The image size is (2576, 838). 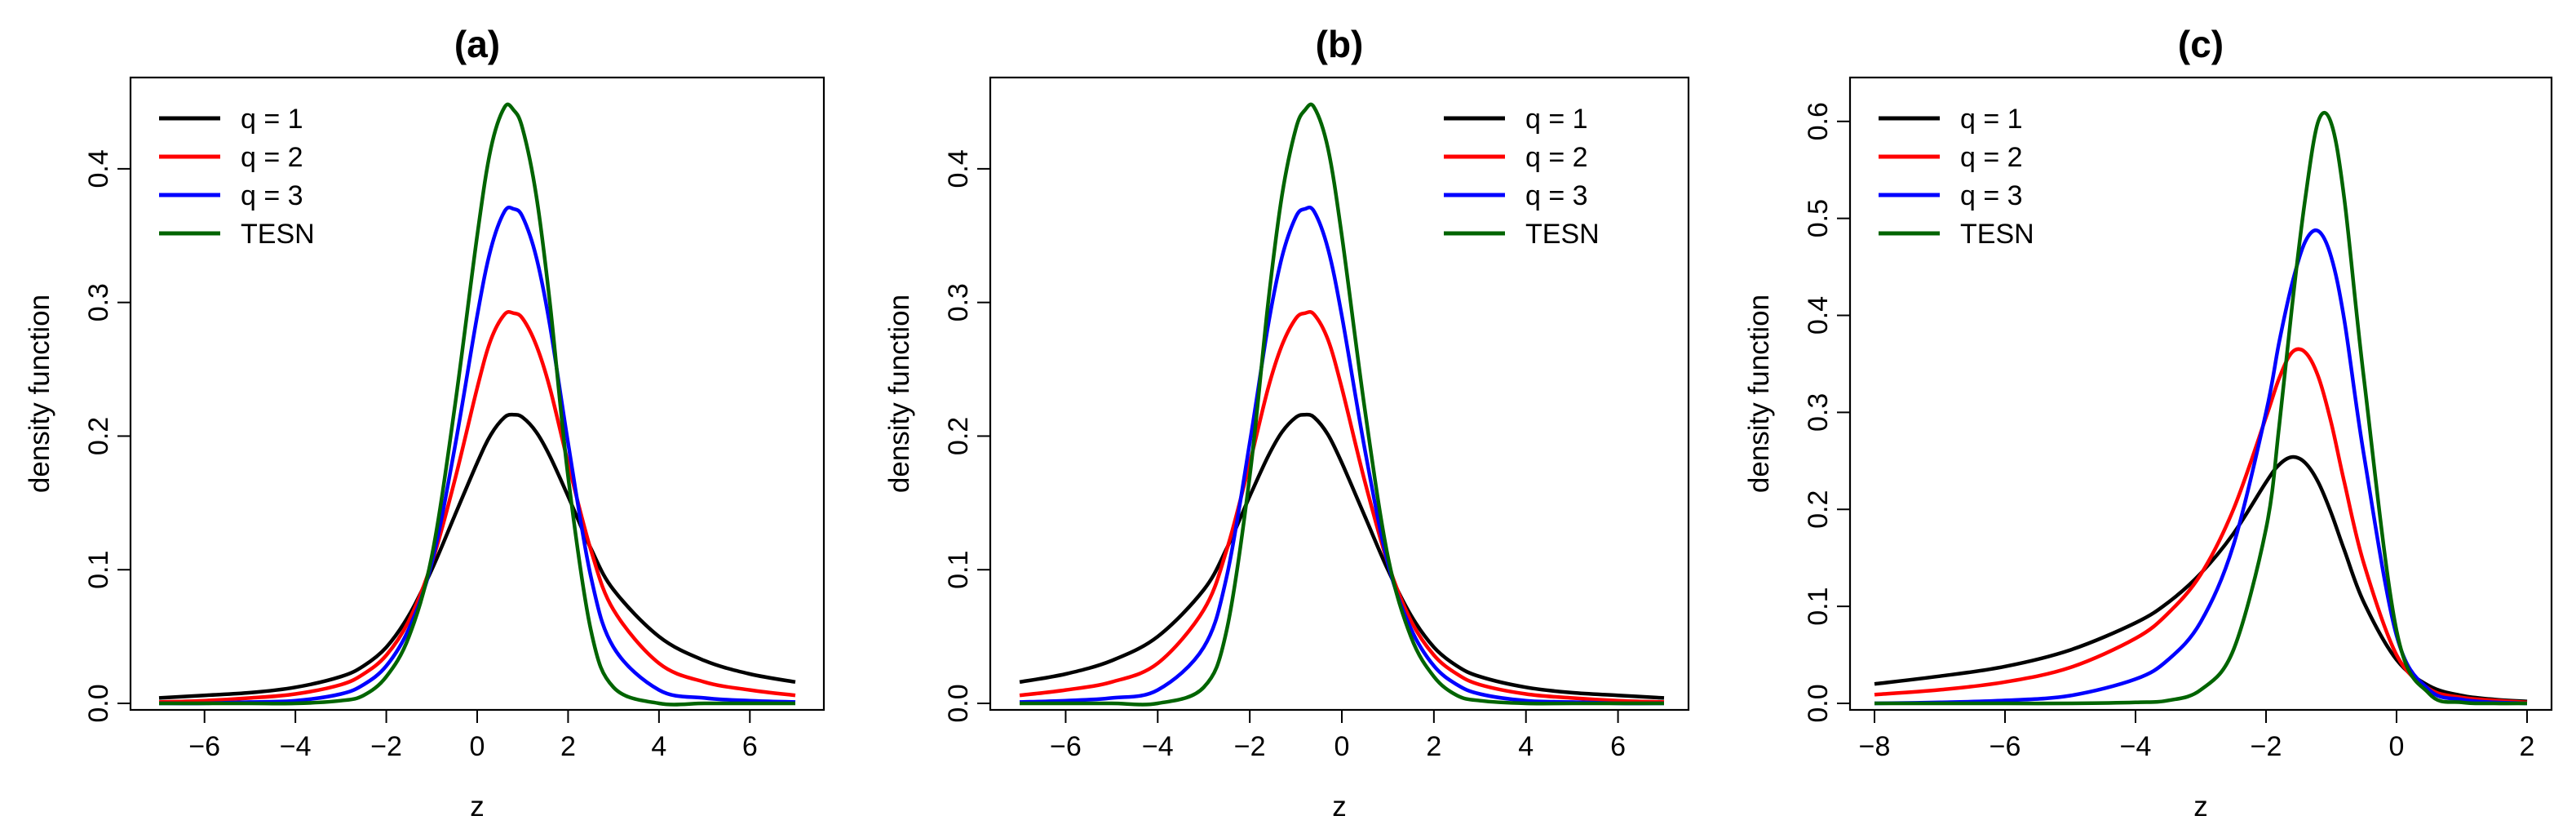 I want to click on panel-title: (b), so click(x=1340, y=44).